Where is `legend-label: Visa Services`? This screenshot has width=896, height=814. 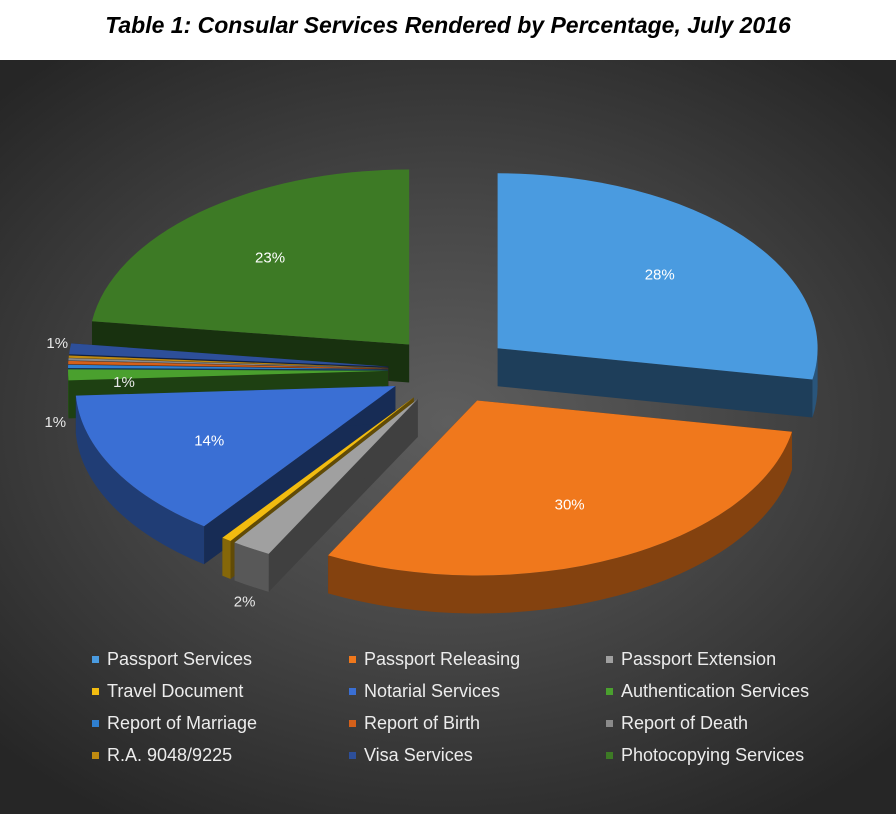
legend-label: Visa Services is located at coordinates (418, 754).